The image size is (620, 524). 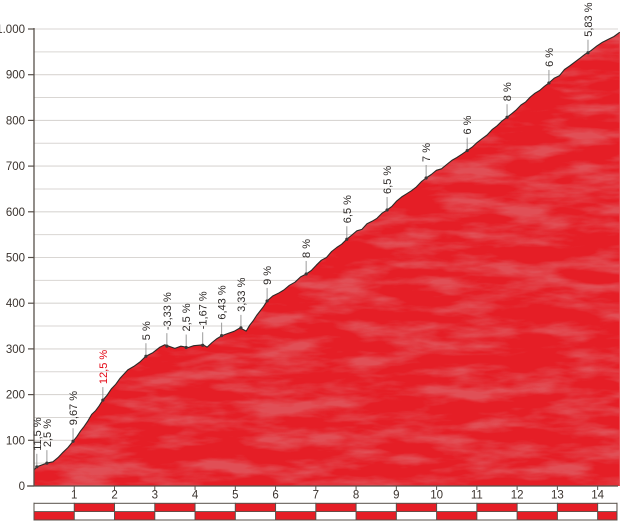 What do you see at coordinates (15, 76) in the screenshot?
I see `y-tick-label: 900` at bounding box center [15, 76].